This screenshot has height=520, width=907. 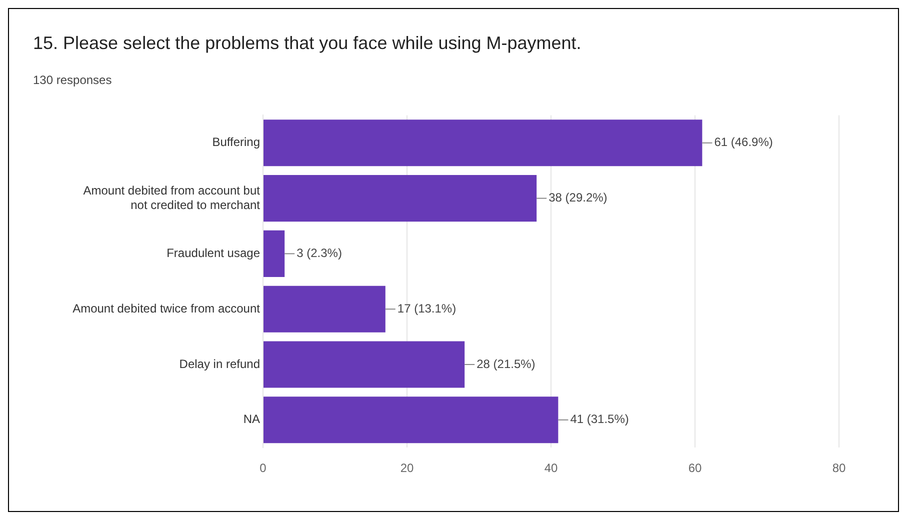 What do you see at coordinates (307, 43) in the screenshot?
I see `chart-title: 15. Please select the problems that you face while using M-payment.` at bounding box center [307, 43].